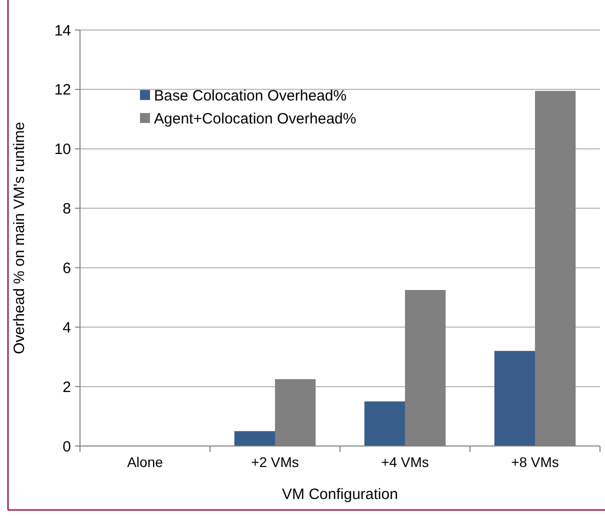  Describe the element at coordinates (255, 119) in the screenshot. I see `legend-label: Agent+Colocation Overhead%` at that location.